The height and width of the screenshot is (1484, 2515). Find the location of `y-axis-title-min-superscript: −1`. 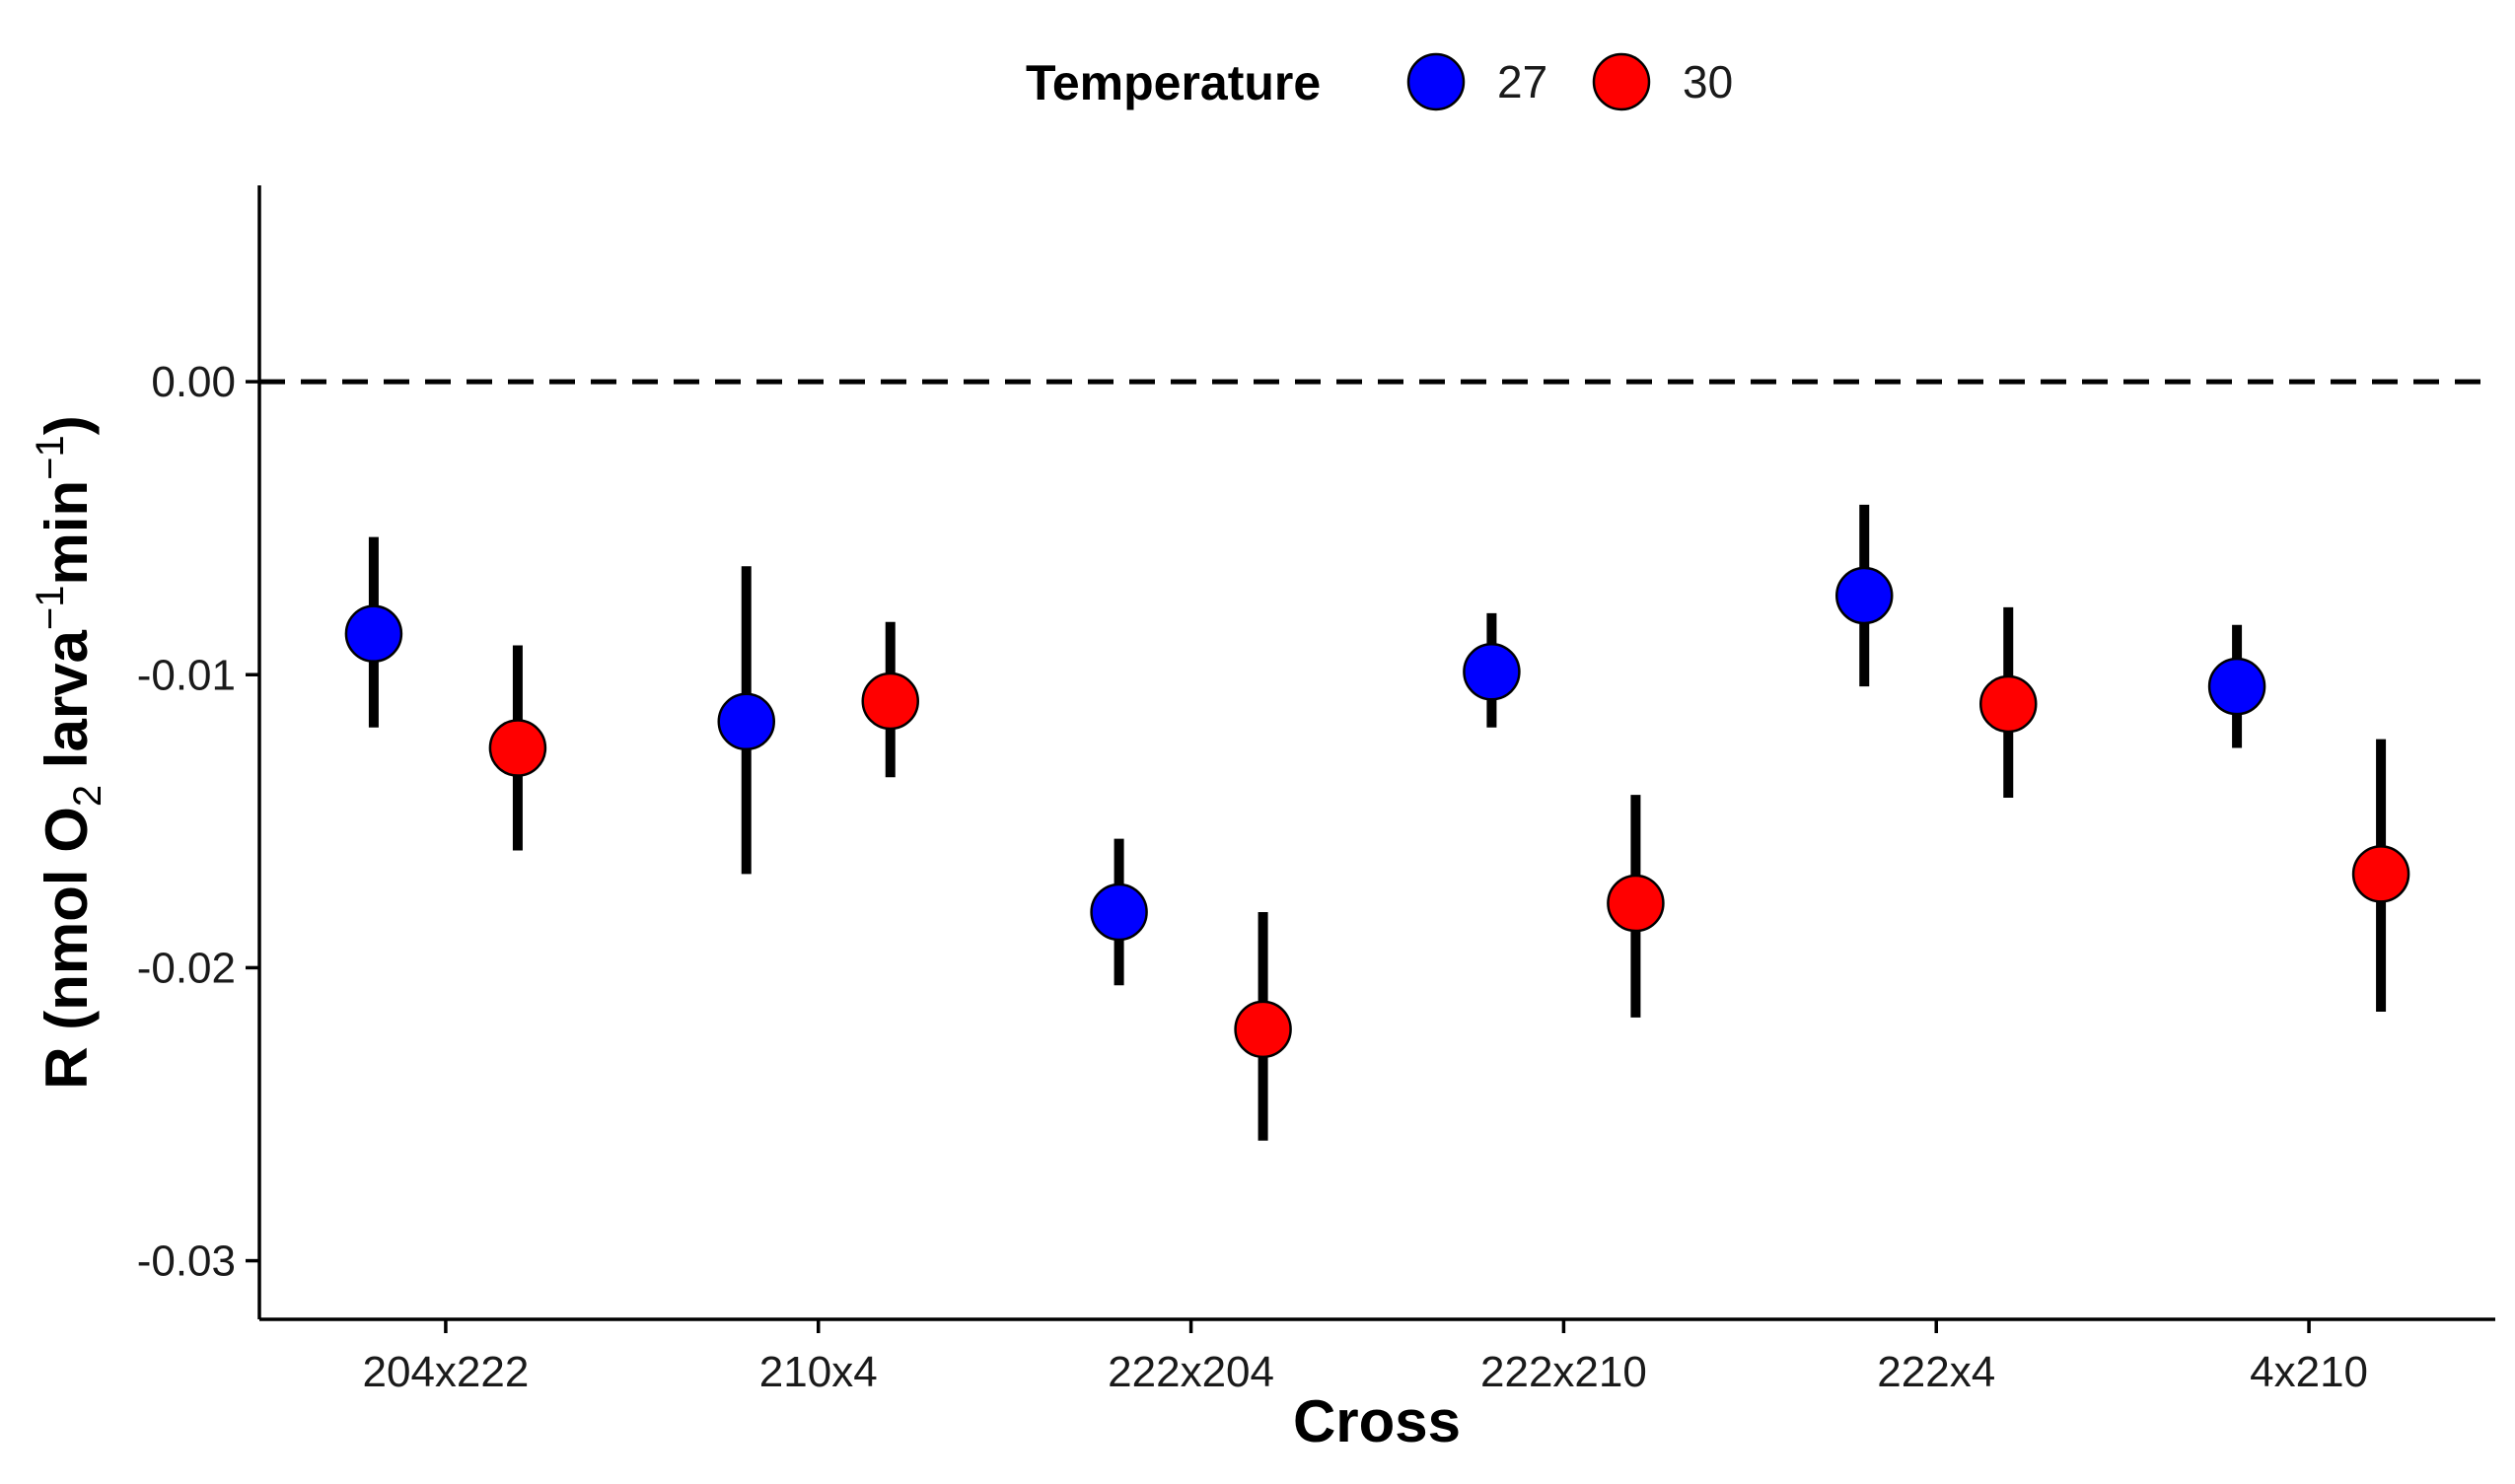

y-axis-title-min-superscript: −1 is located at coordinates (51, 457).